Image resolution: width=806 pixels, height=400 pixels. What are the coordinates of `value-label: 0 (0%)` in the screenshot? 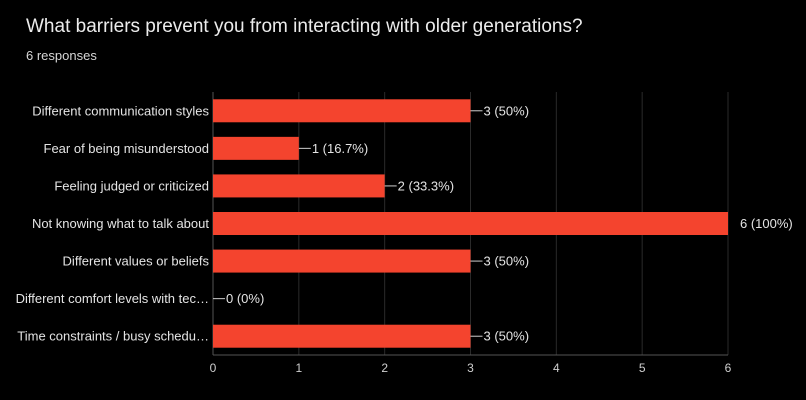 It's located at (245, 298).